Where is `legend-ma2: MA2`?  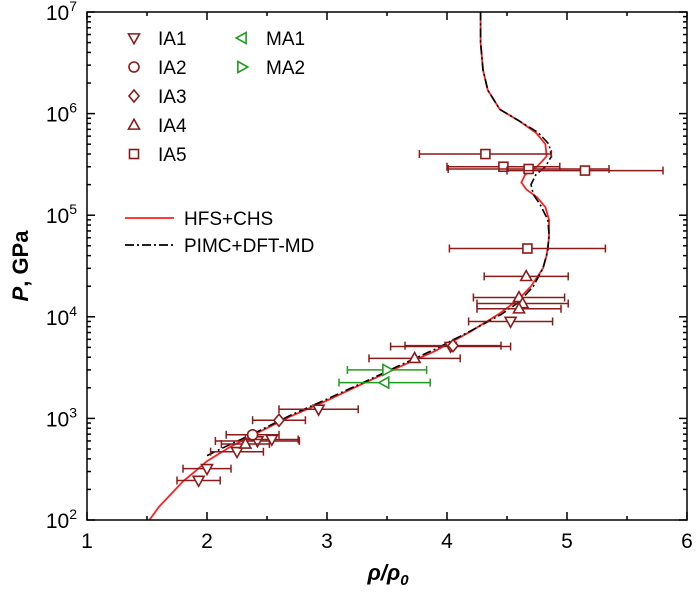 legend-ma2: MA2 is located at coordinates (271, 68).